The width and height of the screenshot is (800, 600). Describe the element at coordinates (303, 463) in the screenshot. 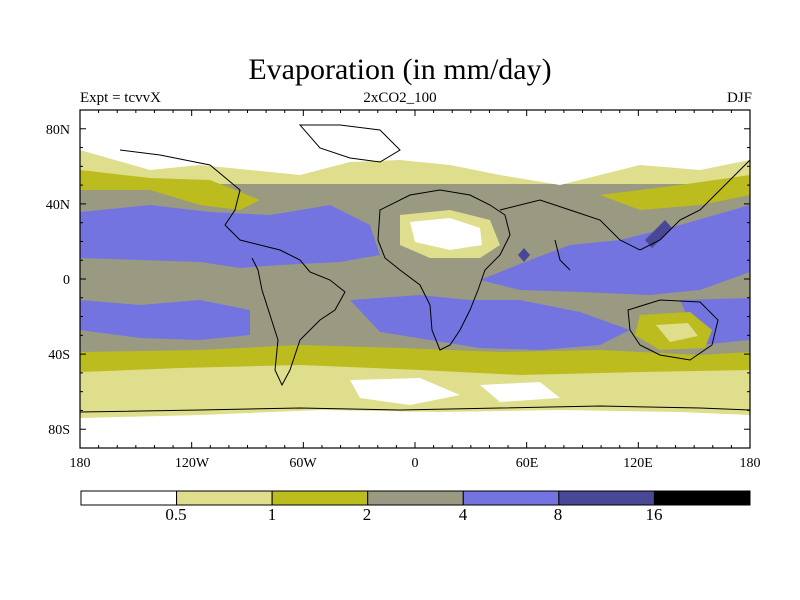

I see `lon-label-60w: 60W` at that location.